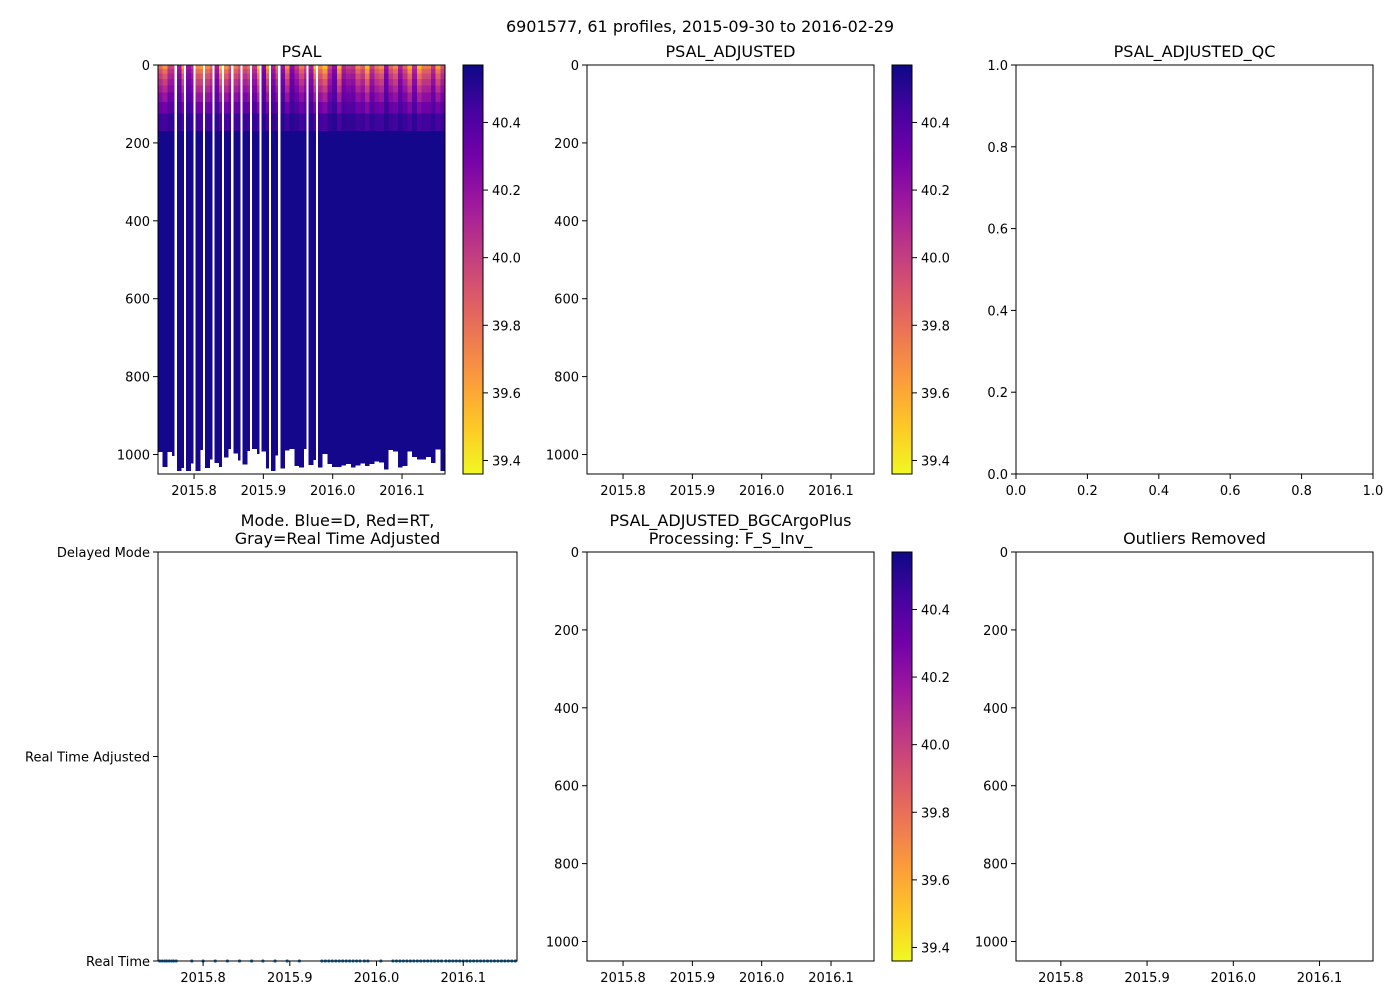  What do you see at coordinates (575, 553) in the screenshot?
I see `y-tick-label: 0` at bounding box center [575, 553].